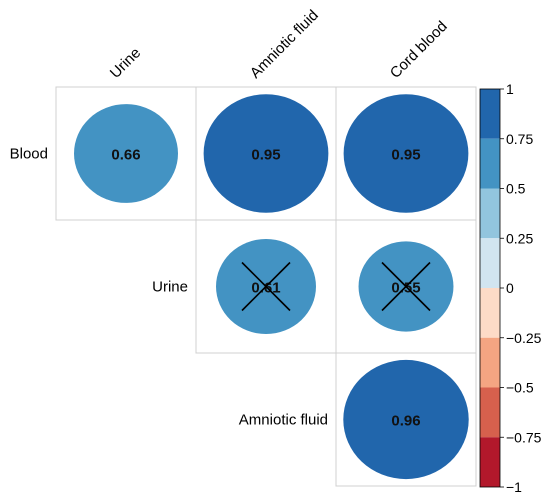  Describe the element at coordinates (29, 154) in the screenshot. I see `row-label: Blood` at that location.